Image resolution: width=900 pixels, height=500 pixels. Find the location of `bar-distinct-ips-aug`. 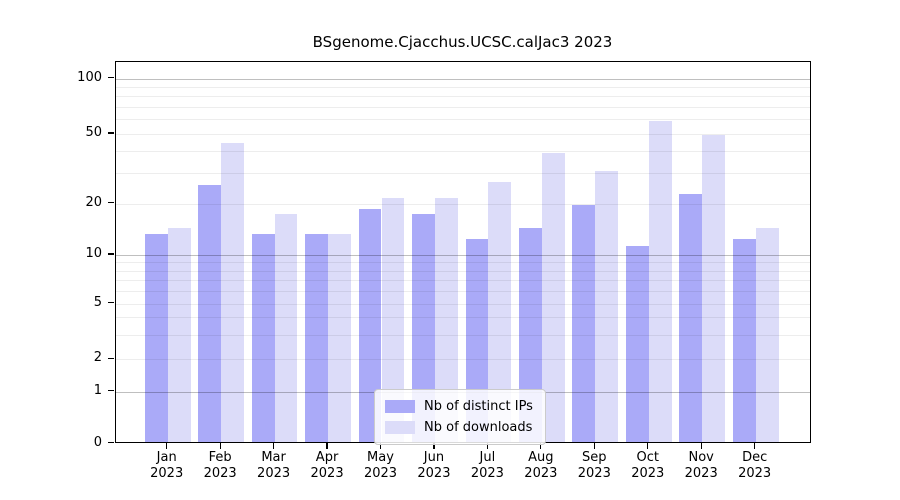

bar-distinct-ips-aug is located at coordinates (530, 335).